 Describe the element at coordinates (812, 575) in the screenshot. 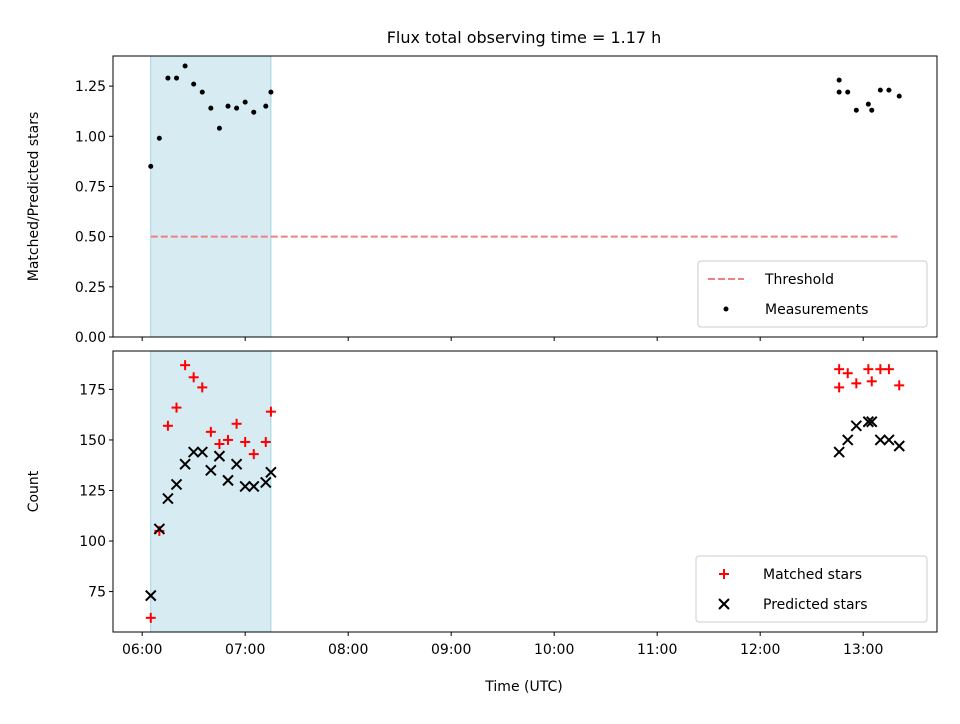

I see `legend-label: Matched stars` at that location.